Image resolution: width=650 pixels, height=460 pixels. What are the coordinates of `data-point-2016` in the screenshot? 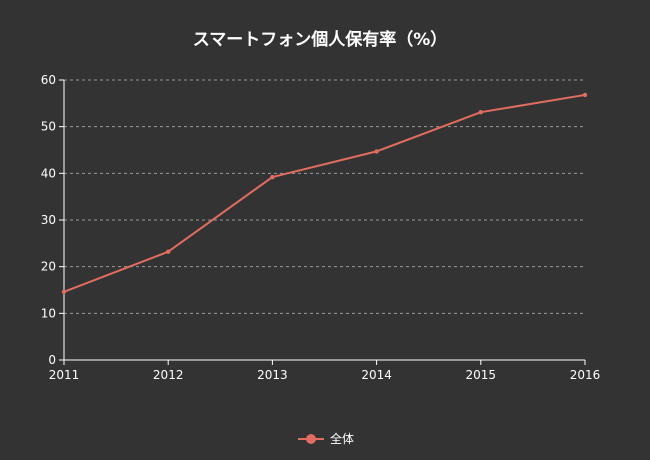 It's located at (585, 95).